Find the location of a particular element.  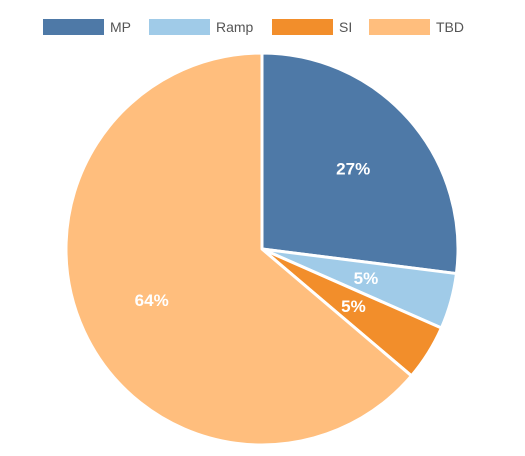

legend-label: MP is located at coordinates (120, 27).